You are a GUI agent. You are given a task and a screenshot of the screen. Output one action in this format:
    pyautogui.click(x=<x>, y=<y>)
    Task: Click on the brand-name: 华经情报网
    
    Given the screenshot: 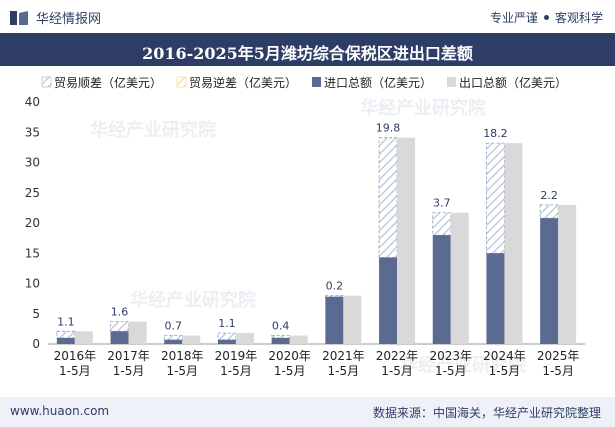 What is the action you would take?
    pyautogui.click(x=69, y=19)
    